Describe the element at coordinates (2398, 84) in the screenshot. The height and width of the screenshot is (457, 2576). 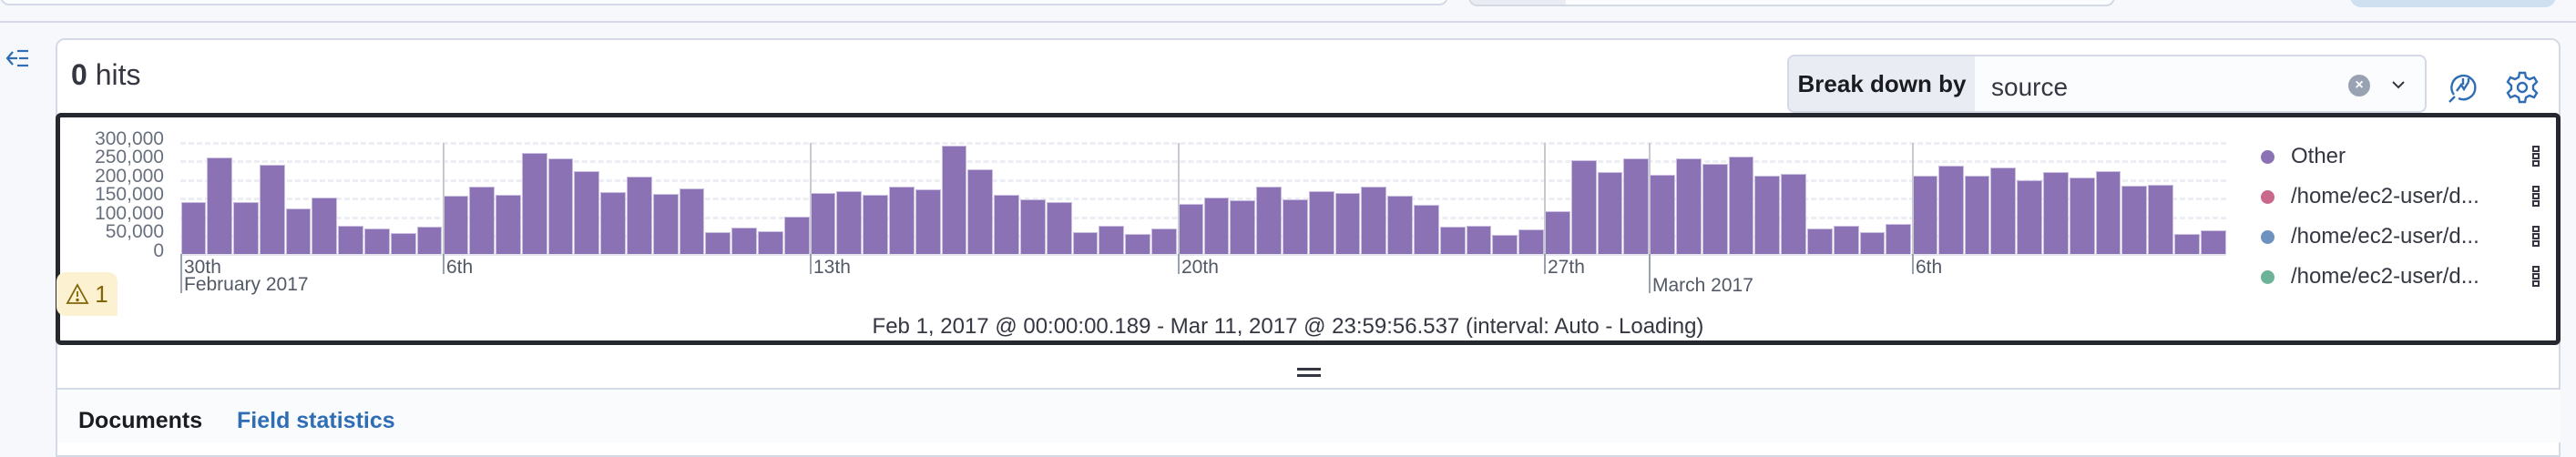
I see `chevron-down-icon` at that location.